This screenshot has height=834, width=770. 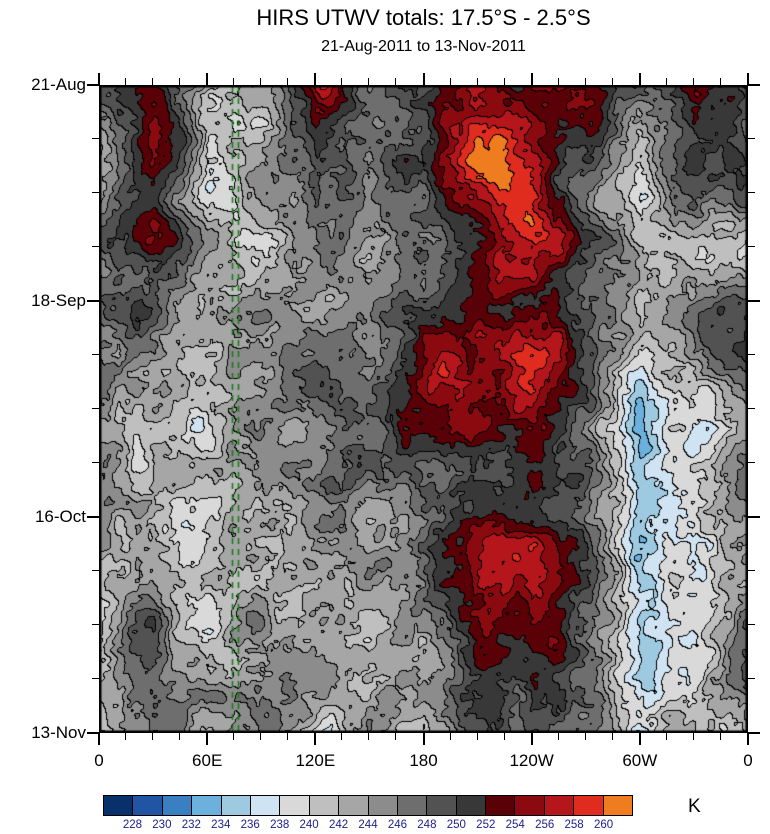 I want to click on colorbar-tick-label: 260, so click(x=603, y=825).